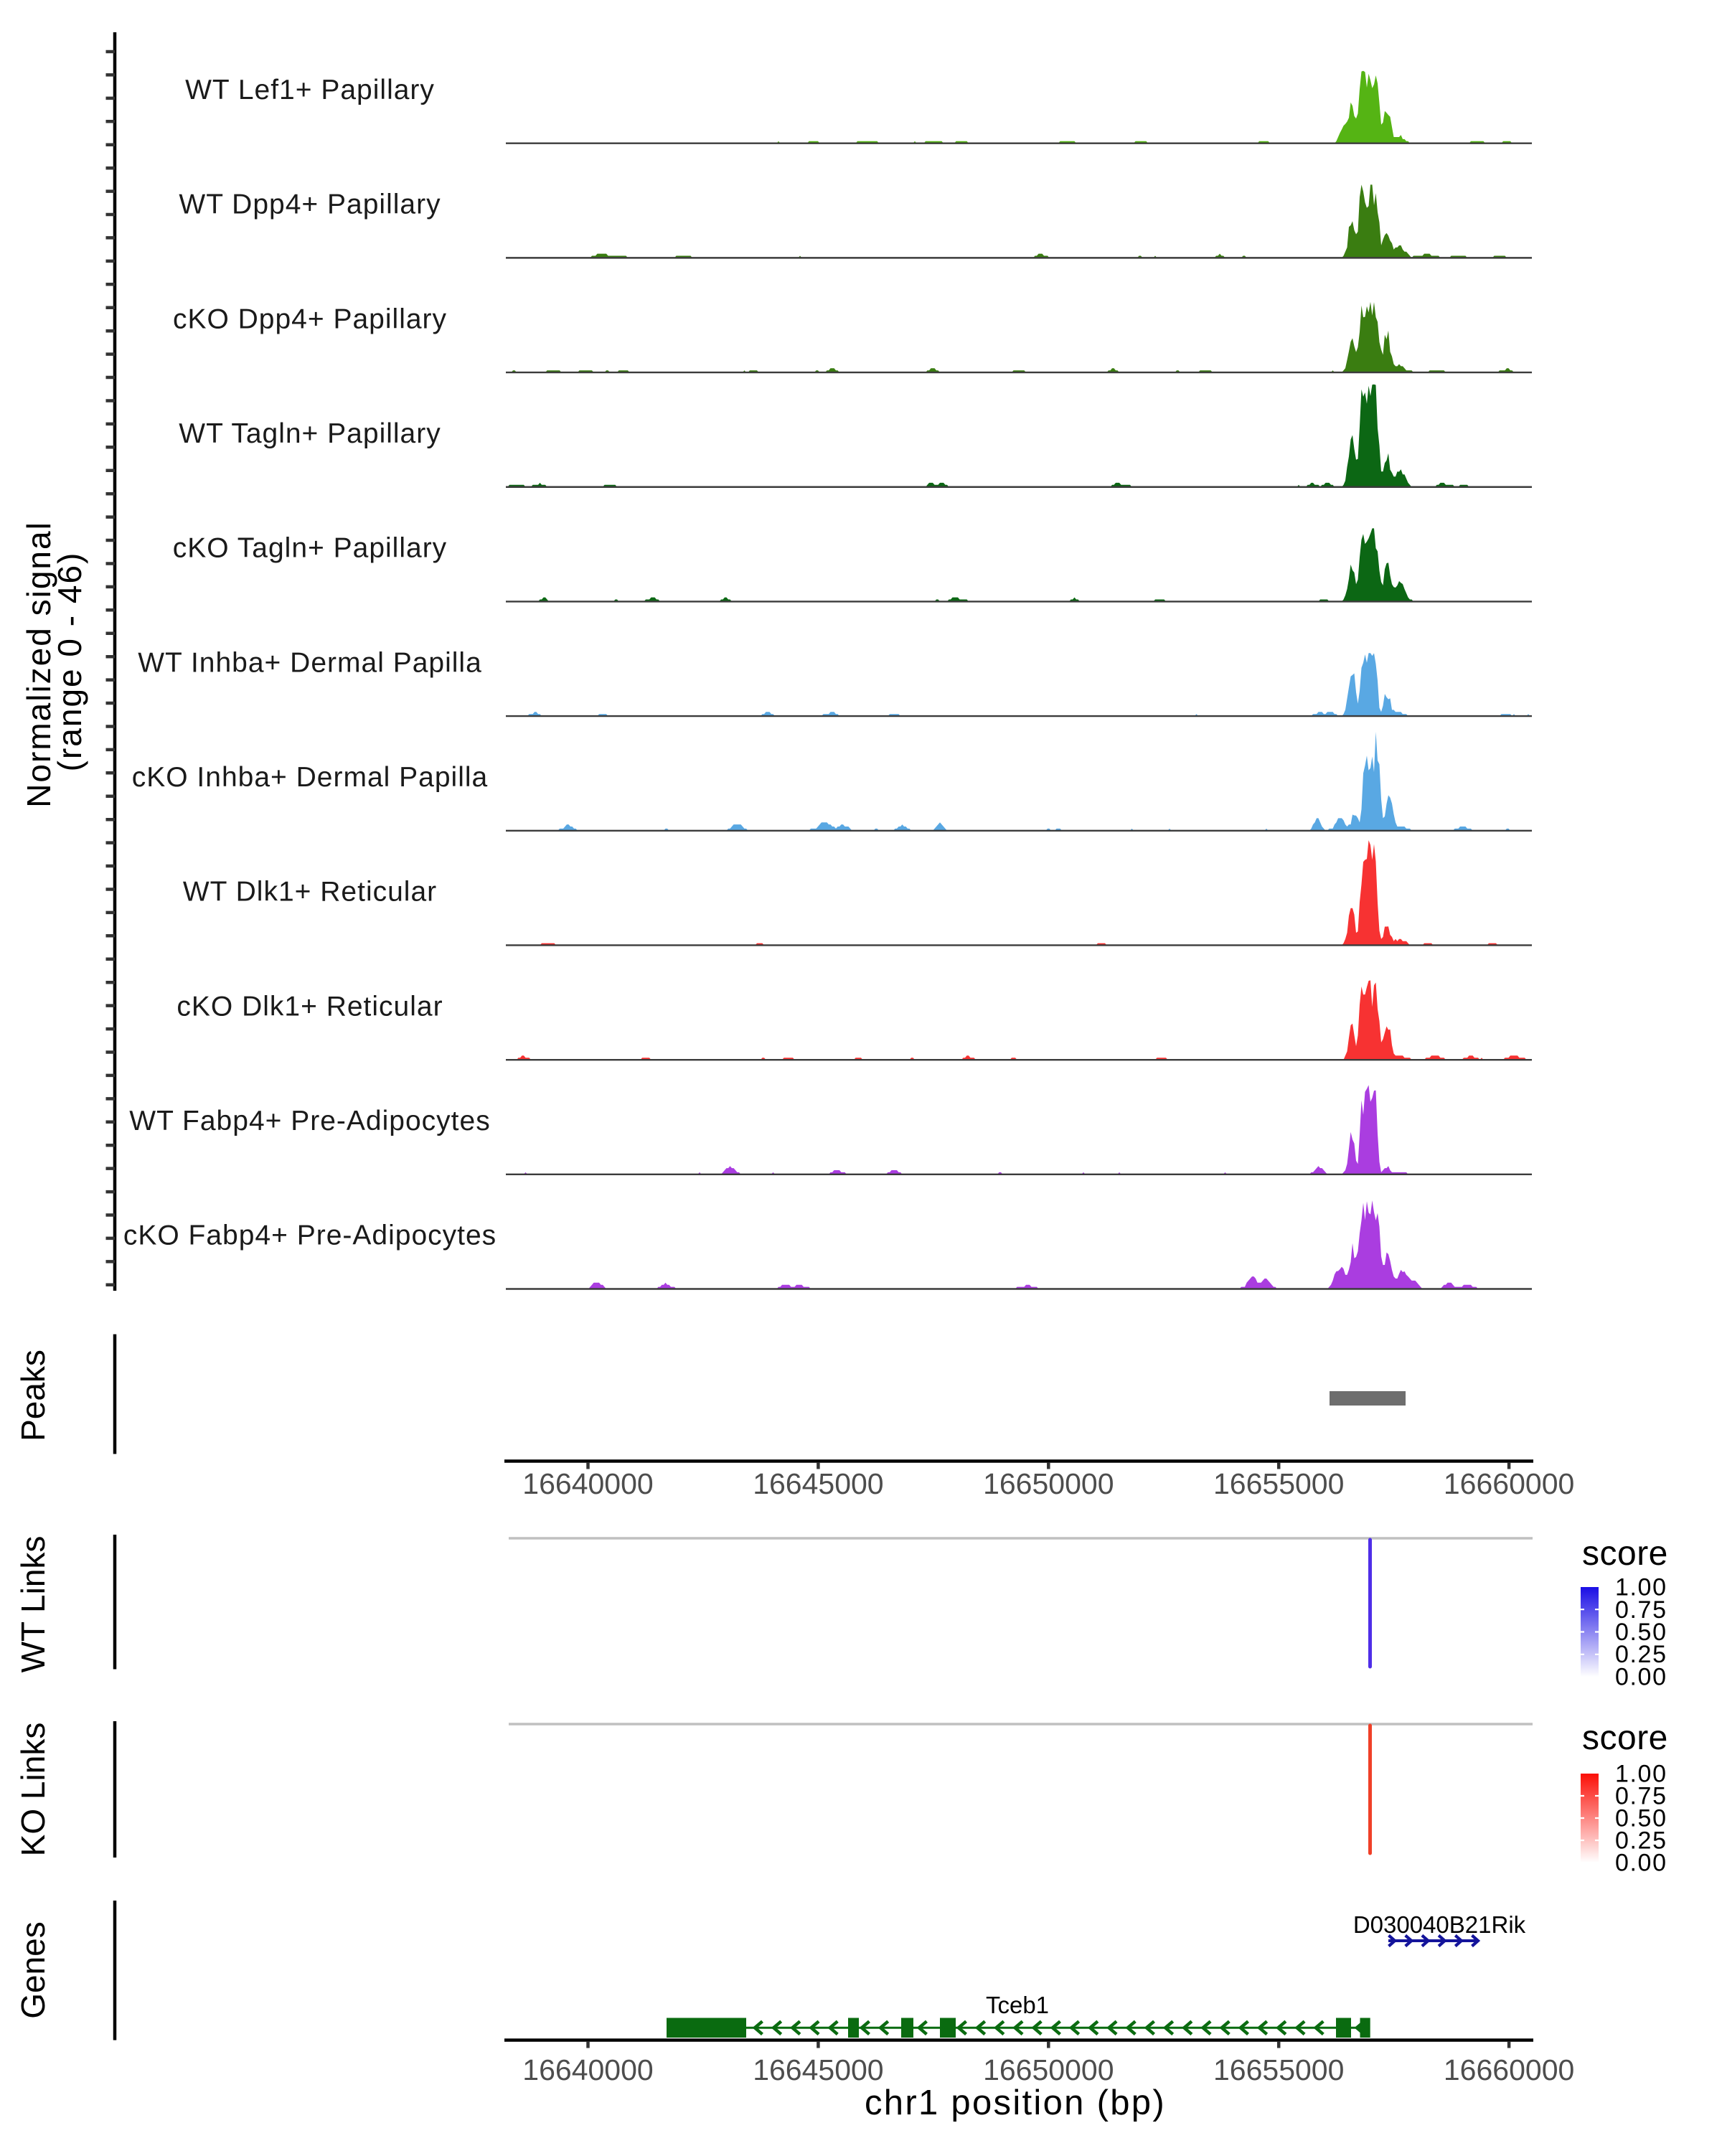  What do you see at coordinates (310, 434) in the screenshot?
I see `svg-text: WT Tagln+ Papillary` at bounding box center [310, 434].